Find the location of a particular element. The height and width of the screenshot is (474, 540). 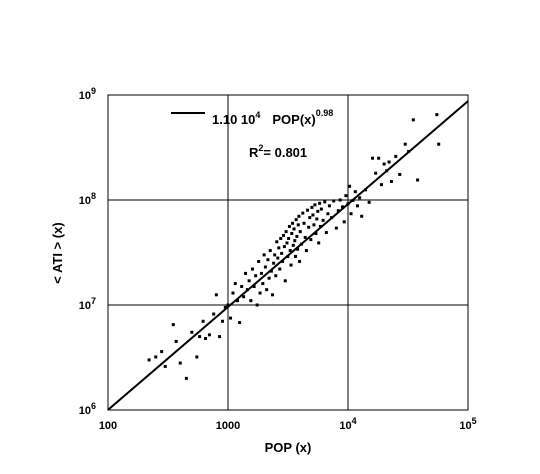

x-tick-label: 1000 is located at coordinates (228, 426).